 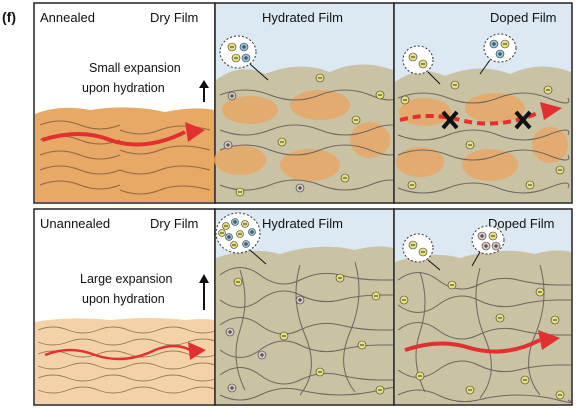 I want to click on figure-label: (f), so click(x=9, y=17).